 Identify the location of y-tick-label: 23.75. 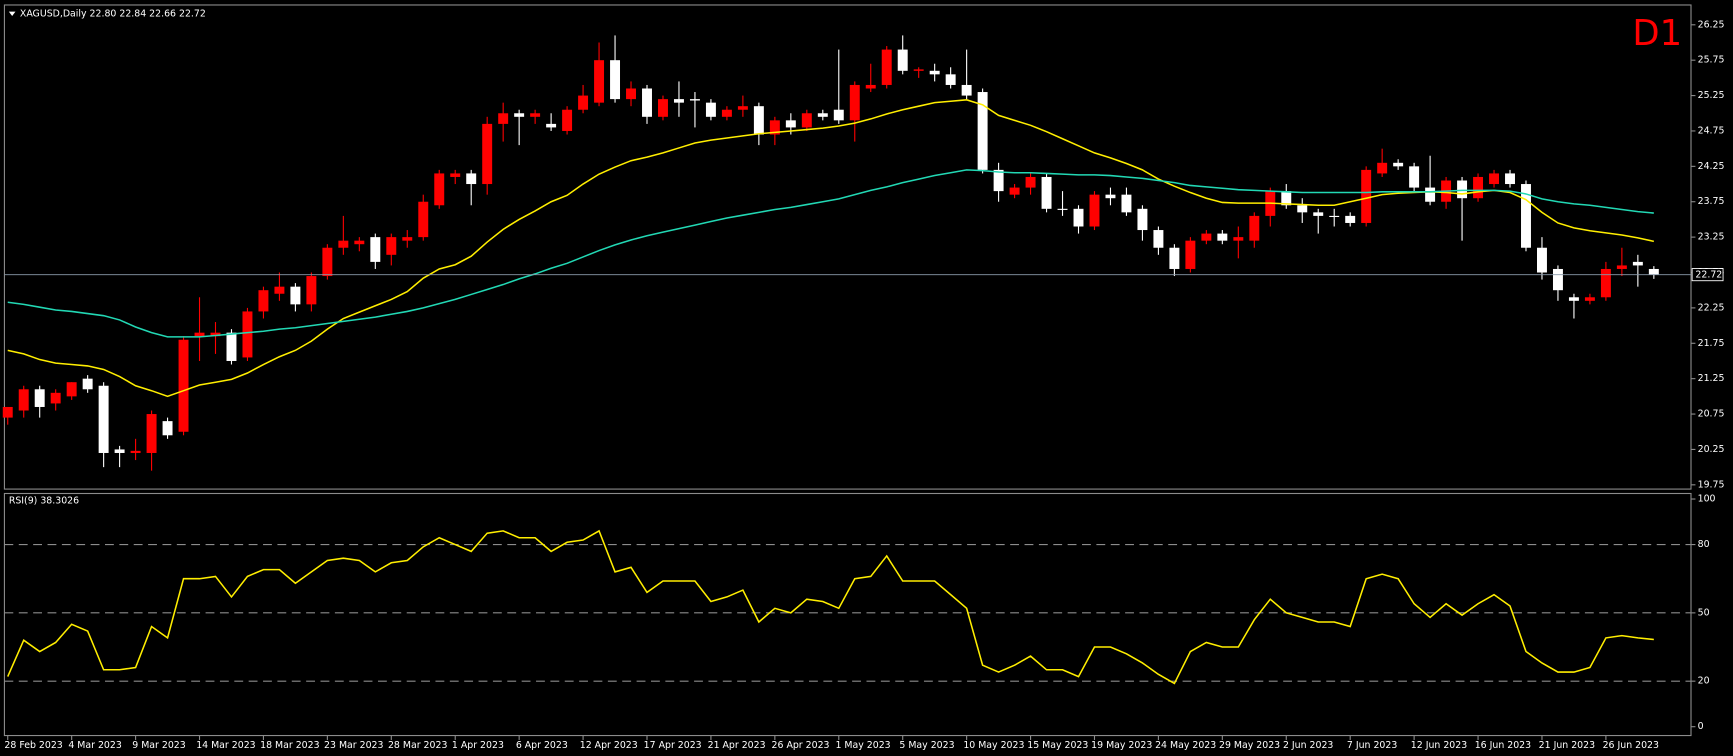
(1711, 201).